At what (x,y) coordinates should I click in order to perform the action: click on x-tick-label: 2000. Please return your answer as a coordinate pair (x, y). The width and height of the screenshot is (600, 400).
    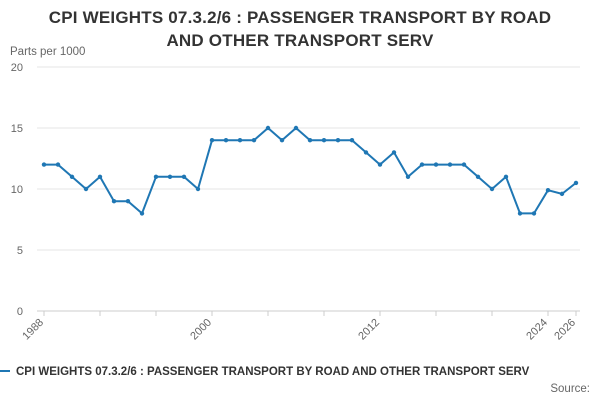
    Looking at the image, I should click on (201, 330).